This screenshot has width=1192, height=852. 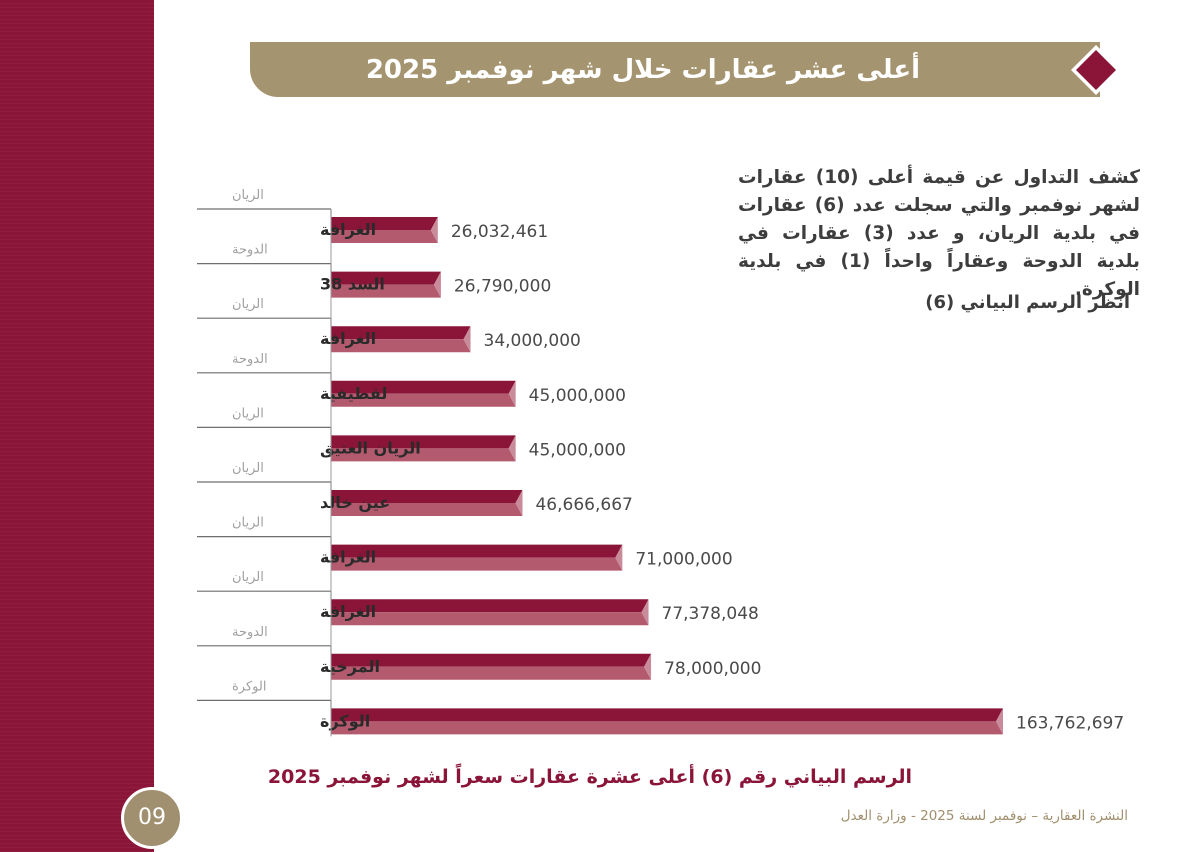 What do you see at coordinates (502, 287) in the screenshot?
I see `value-label: 26,790,000` at bounding box center [502, 287].